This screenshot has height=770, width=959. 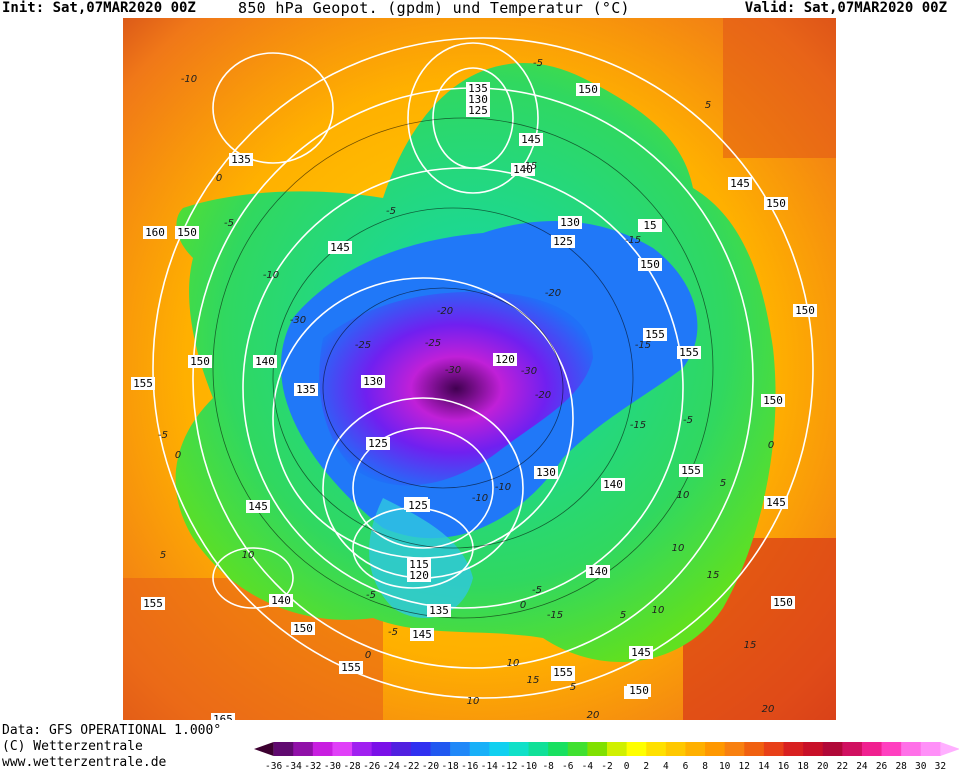 What do you see at coordinates (312, 765) in the screenshot?
I see `legend-tick-label: -32` at bounding box center [312, 765].